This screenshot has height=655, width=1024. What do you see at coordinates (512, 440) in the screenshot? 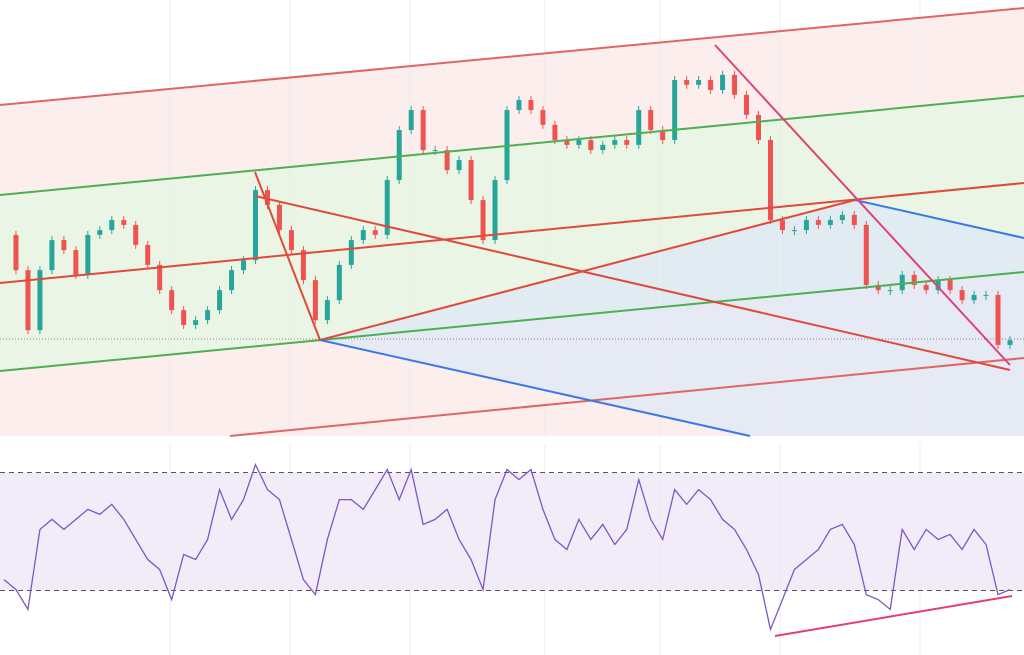
I see `pane-separator` at bounding box center [512, 440].